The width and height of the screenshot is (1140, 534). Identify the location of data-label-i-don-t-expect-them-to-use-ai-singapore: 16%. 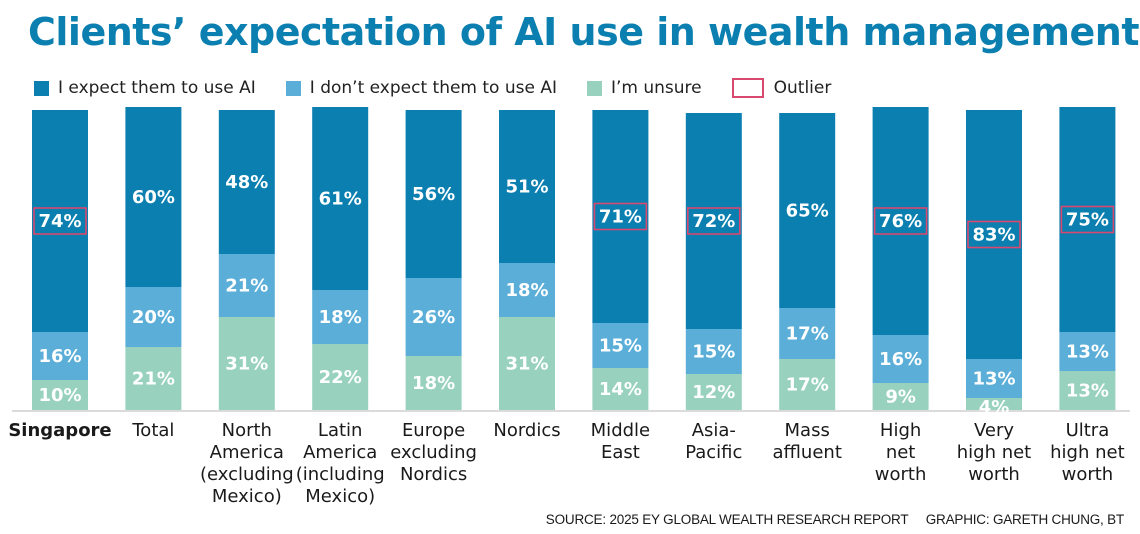
(59, 356).